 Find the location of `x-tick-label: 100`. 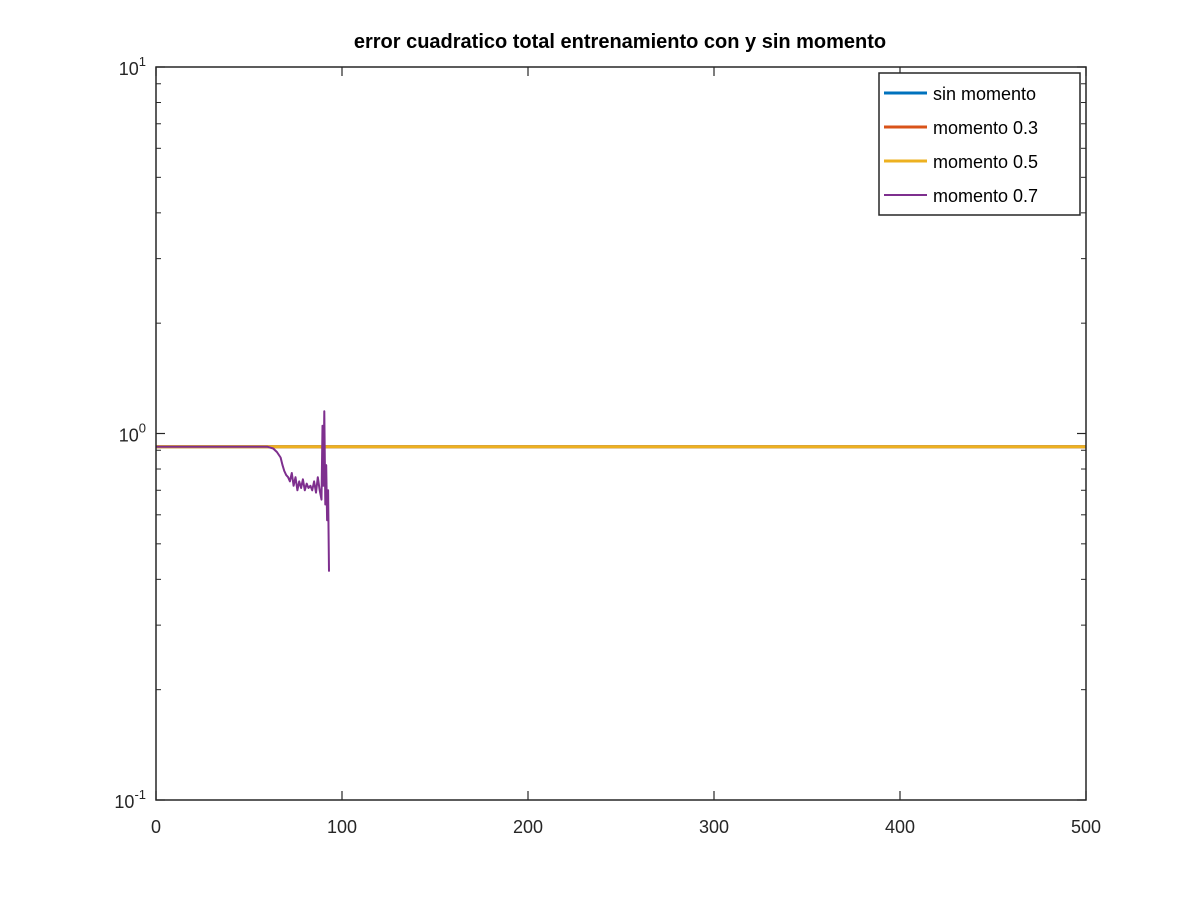

x-tick-label: 100 is located at coordinates (342, 827).